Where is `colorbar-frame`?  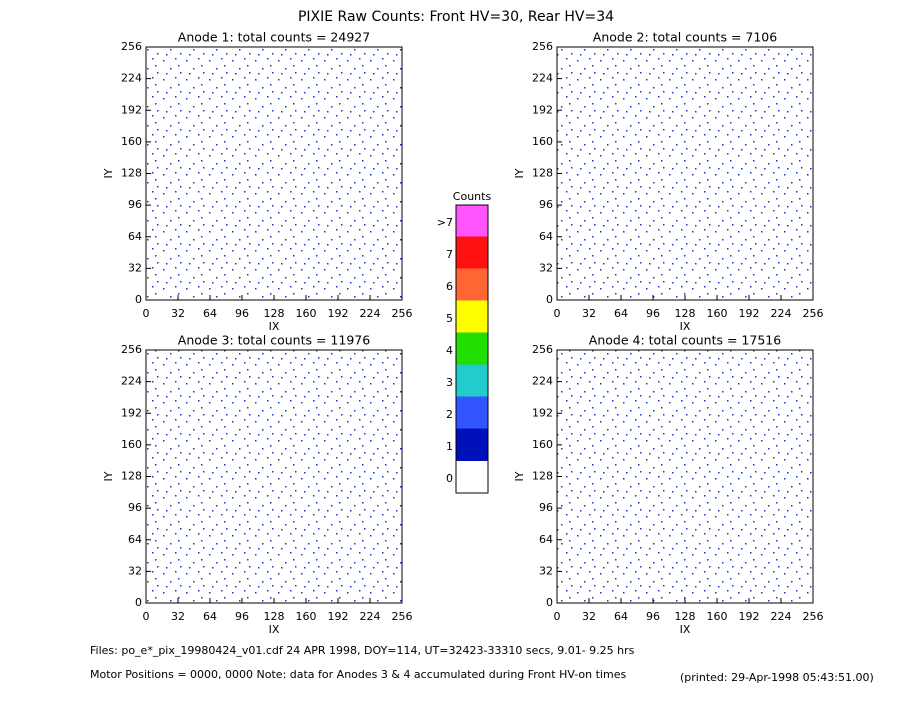
colorbar-frame is located at coordinates (472, 349).